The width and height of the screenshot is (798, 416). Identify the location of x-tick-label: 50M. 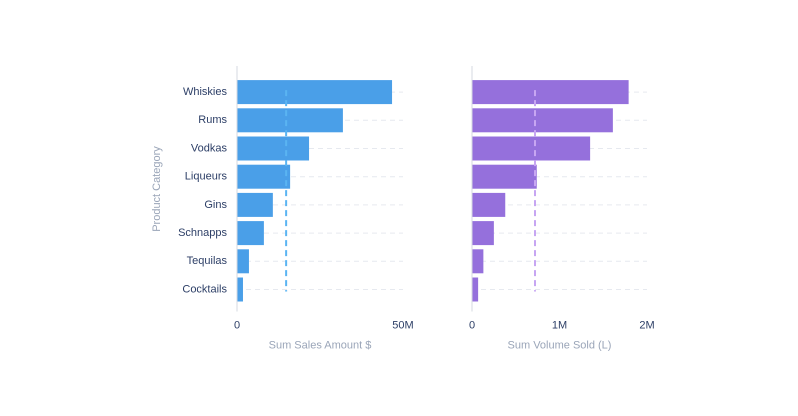
(402, 325).